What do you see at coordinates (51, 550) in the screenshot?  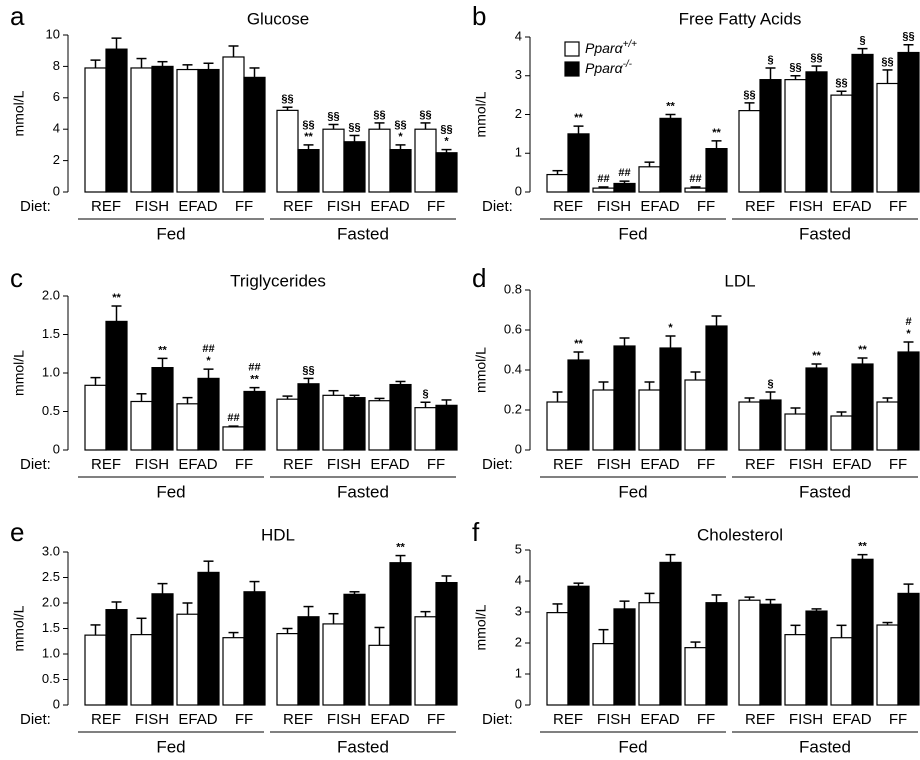 I see `y-tick-label: 3.0` at bounding box center [51, 550].